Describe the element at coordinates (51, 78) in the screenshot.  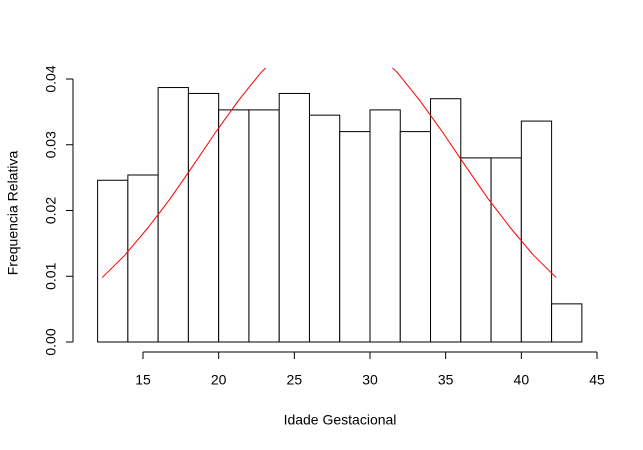
I see `y-tick-label: 0.04` at that location.